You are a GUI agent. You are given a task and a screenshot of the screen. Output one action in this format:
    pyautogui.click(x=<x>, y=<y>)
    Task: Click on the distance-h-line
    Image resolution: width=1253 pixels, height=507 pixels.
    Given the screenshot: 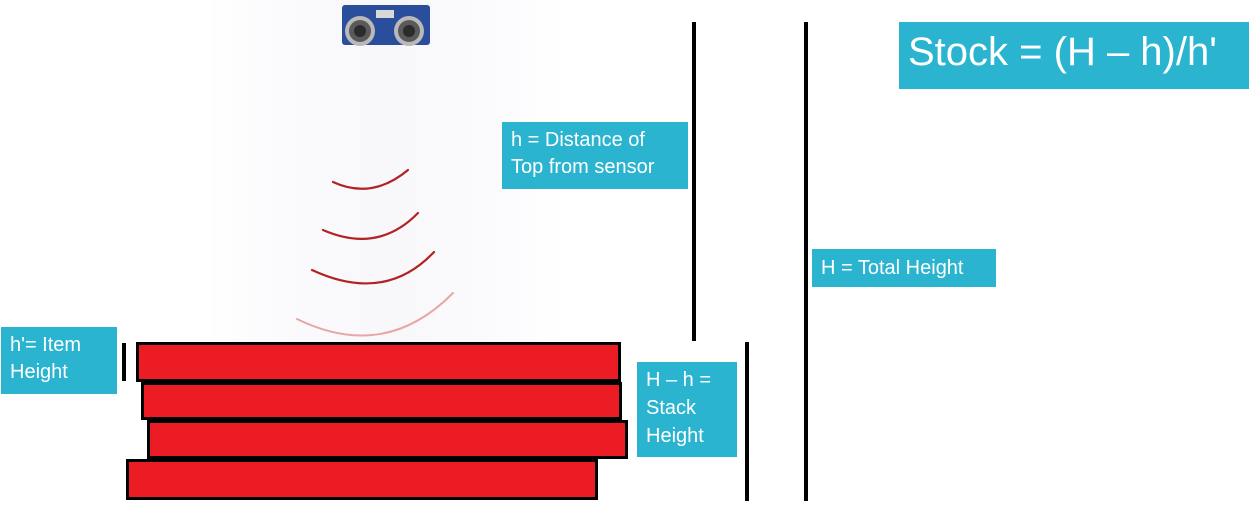 What is the action you would take?
    pyautogui.click(x=694, y=181)
    